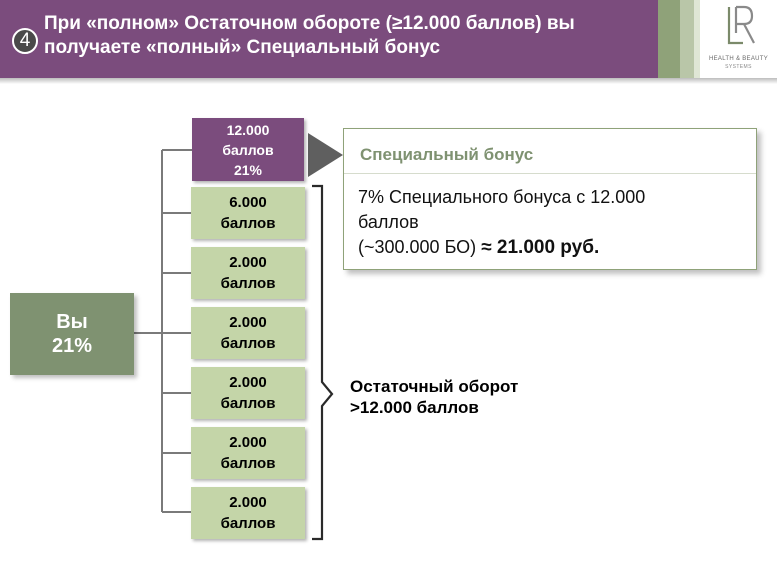 This screenshot has height=579, width=777. I want to click on brace-label-line-2: >12.000 баллов, so click(414, 407).